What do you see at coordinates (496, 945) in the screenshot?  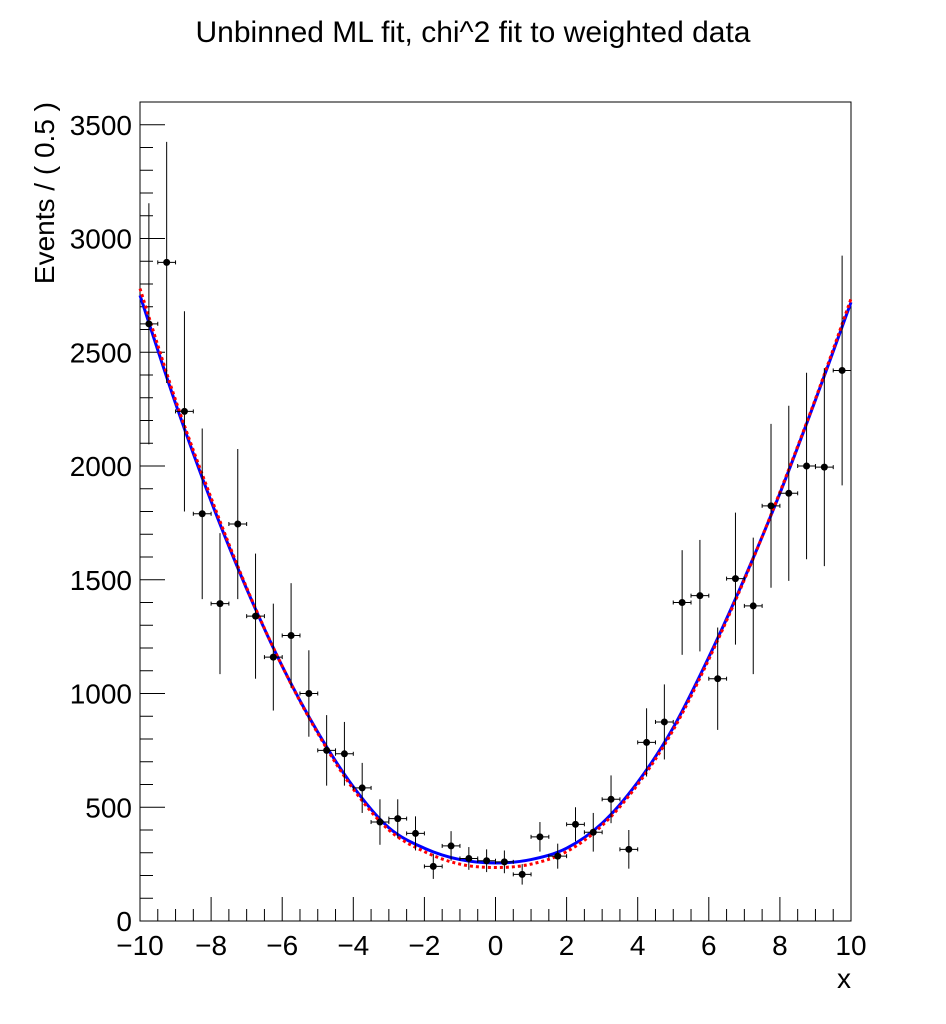 I see `x-tick-label: 0` at bounding box center [496, 945].